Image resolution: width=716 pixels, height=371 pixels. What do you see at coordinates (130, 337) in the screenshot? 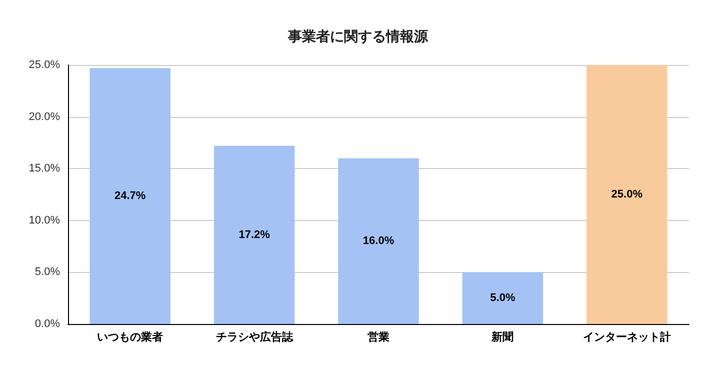
I see `x-tick-label: いつもの業者` at bounding box center [130, 337].